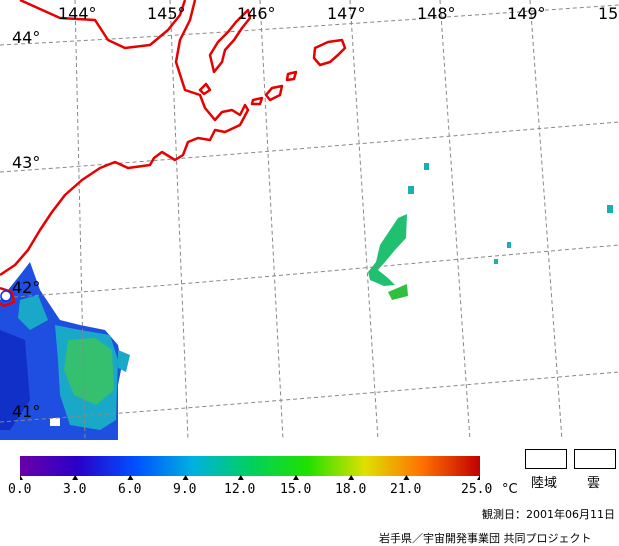  I want to click on colorbar-tick-3: 9.0, so click(185, 489).